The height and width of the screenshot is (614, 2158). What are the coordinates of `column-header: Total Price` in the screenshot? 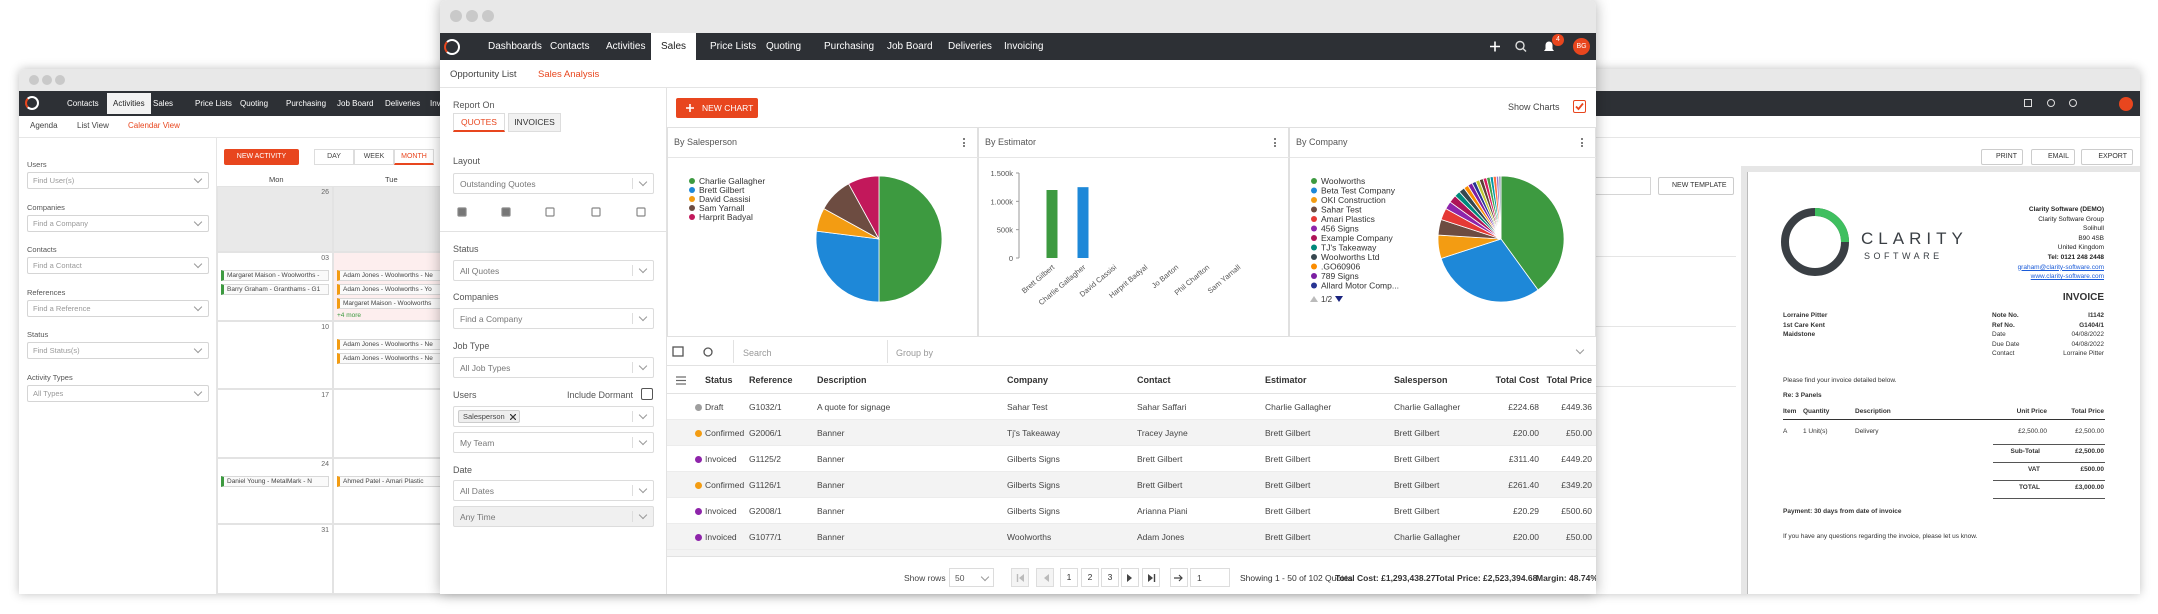 It's located at (1569, 380).